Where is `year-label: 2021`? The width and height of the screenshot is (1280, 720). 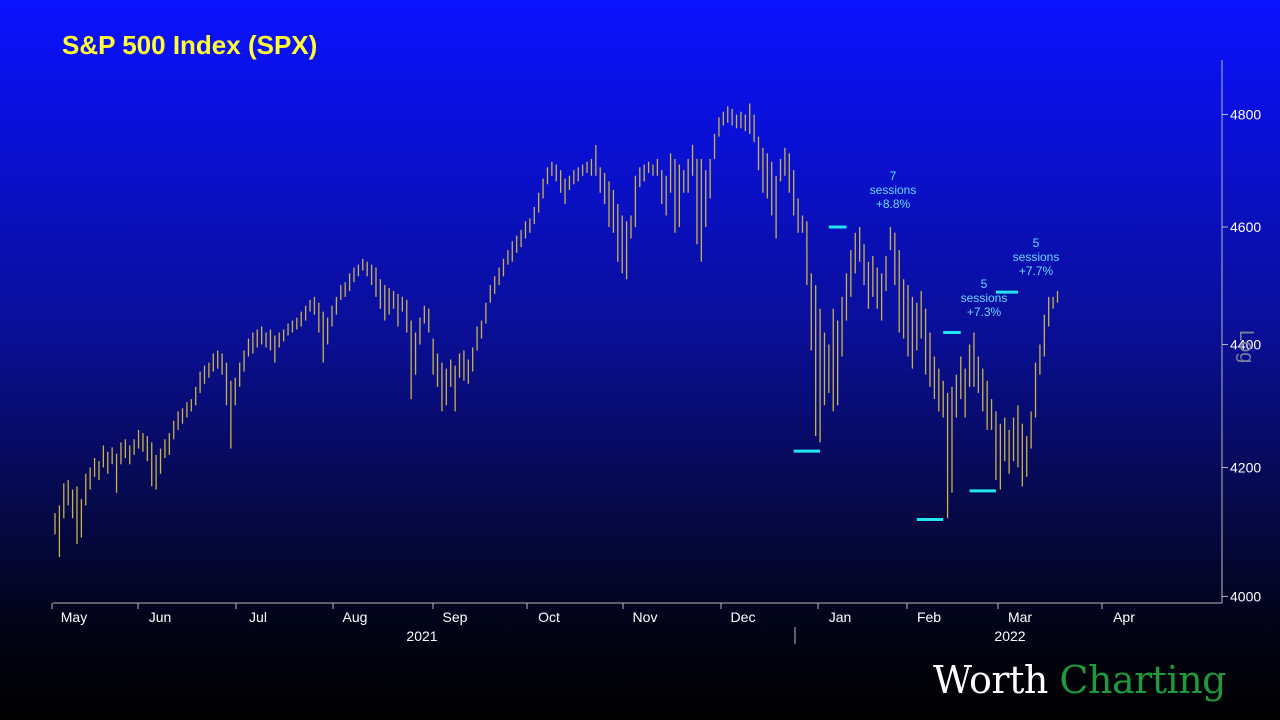 year-label: 2021 is located at coordinates (421, 636).